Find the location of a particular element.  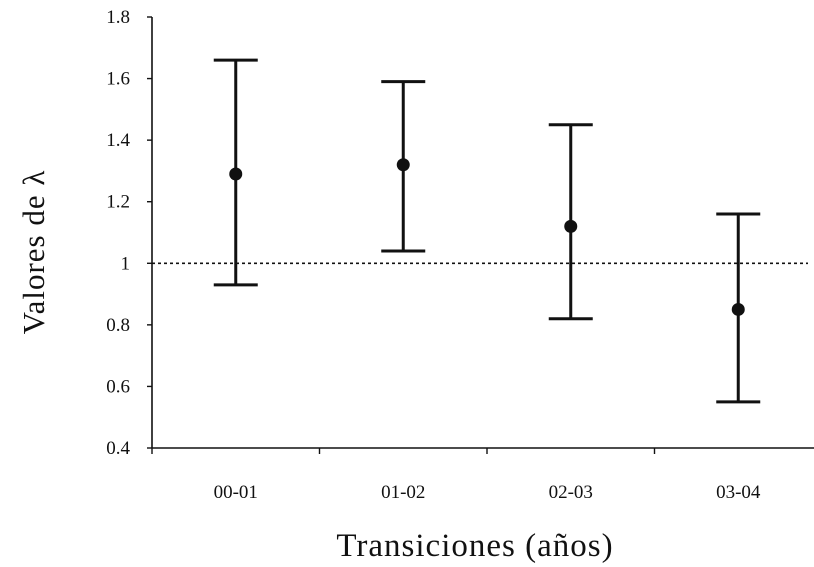

y-tick-label: 0.8 is located at coordinates (118, 325).